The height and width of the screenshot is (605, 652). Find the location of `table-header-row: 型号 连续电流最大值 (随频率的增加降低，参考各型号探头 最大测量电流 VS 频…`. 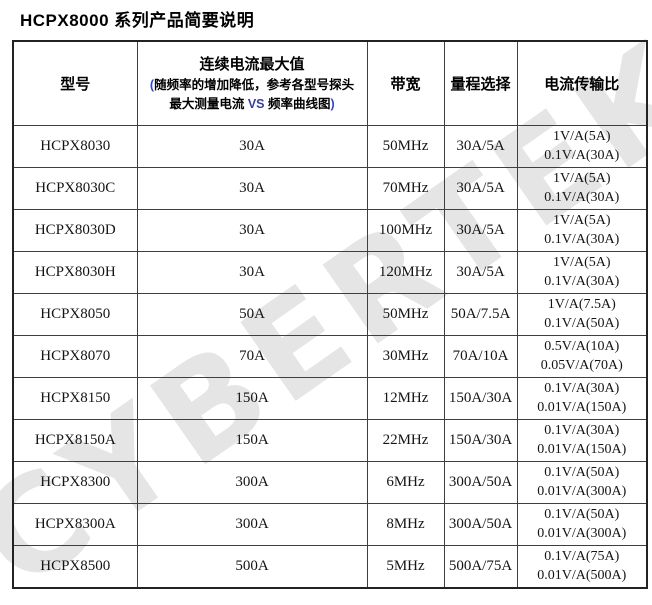

table-header-row: 型号 连续电流最大值 (随频率的增加降低，参考各型号探头 最大测量电流 VS 频… is located at coordinates (330, 83).